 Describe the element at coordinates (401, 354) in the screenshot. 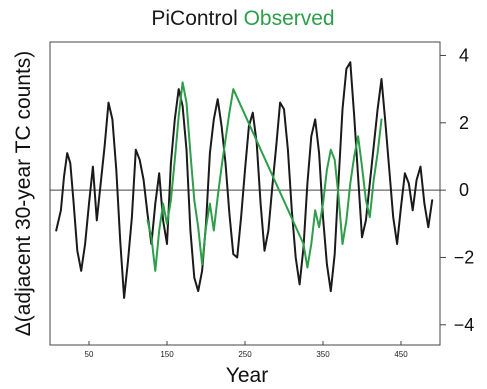

I see `x-tick-label: 450` at that location.